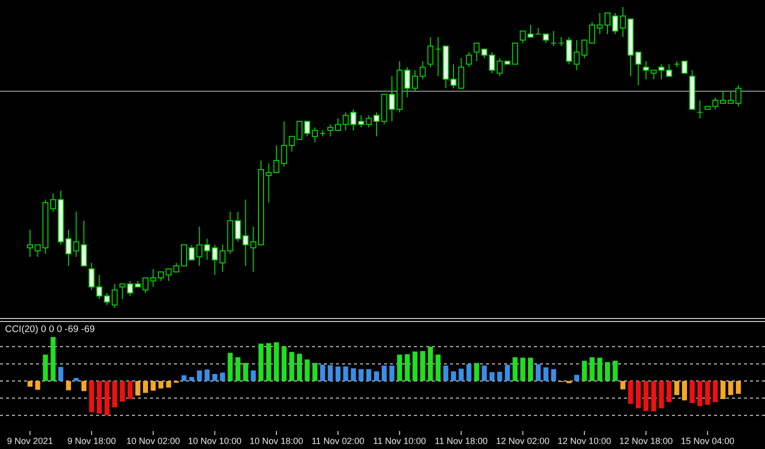 This screenshot has height=449, width=765. Describe the element at coordinates (399, 441) in the screenshot. I see `x-tick-label: 11 Nov 10:00` at that location.